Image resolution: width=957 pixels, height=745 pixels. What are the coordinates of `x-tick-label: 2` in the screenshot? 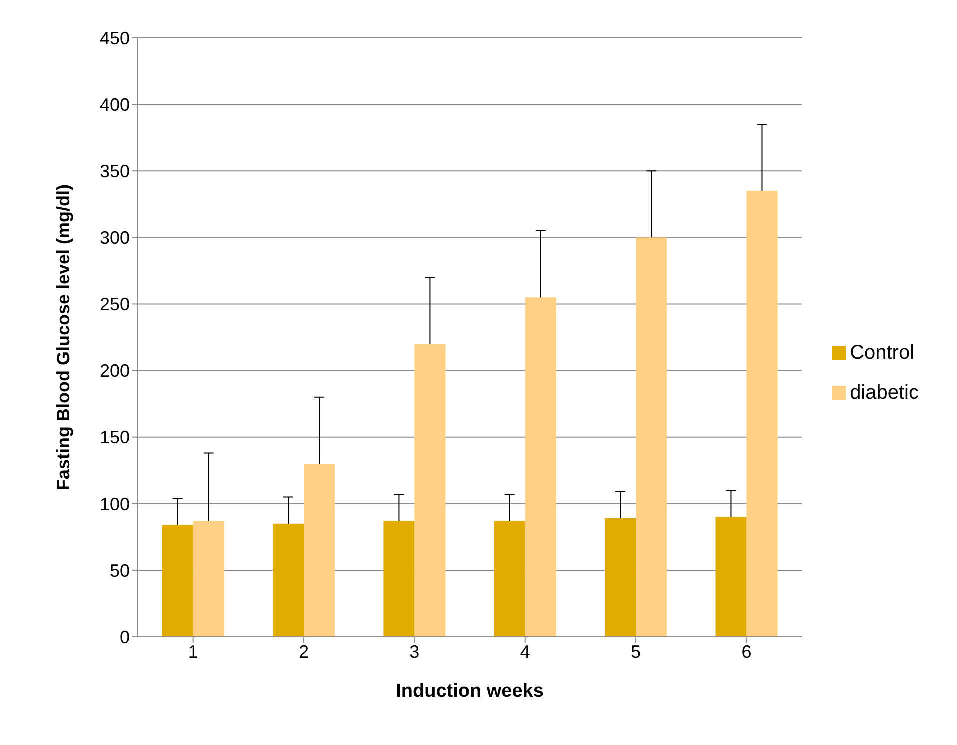 It's located at (304, 652).